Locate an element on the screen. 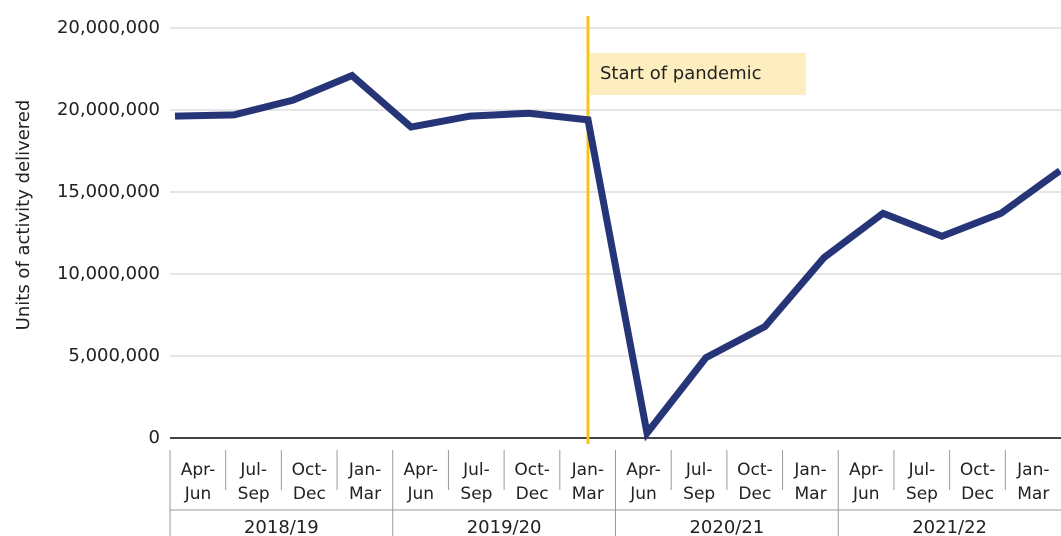 This screenshot has width=1061, height=536. y-tick-label: 0 is located at coordinates (154, 437).